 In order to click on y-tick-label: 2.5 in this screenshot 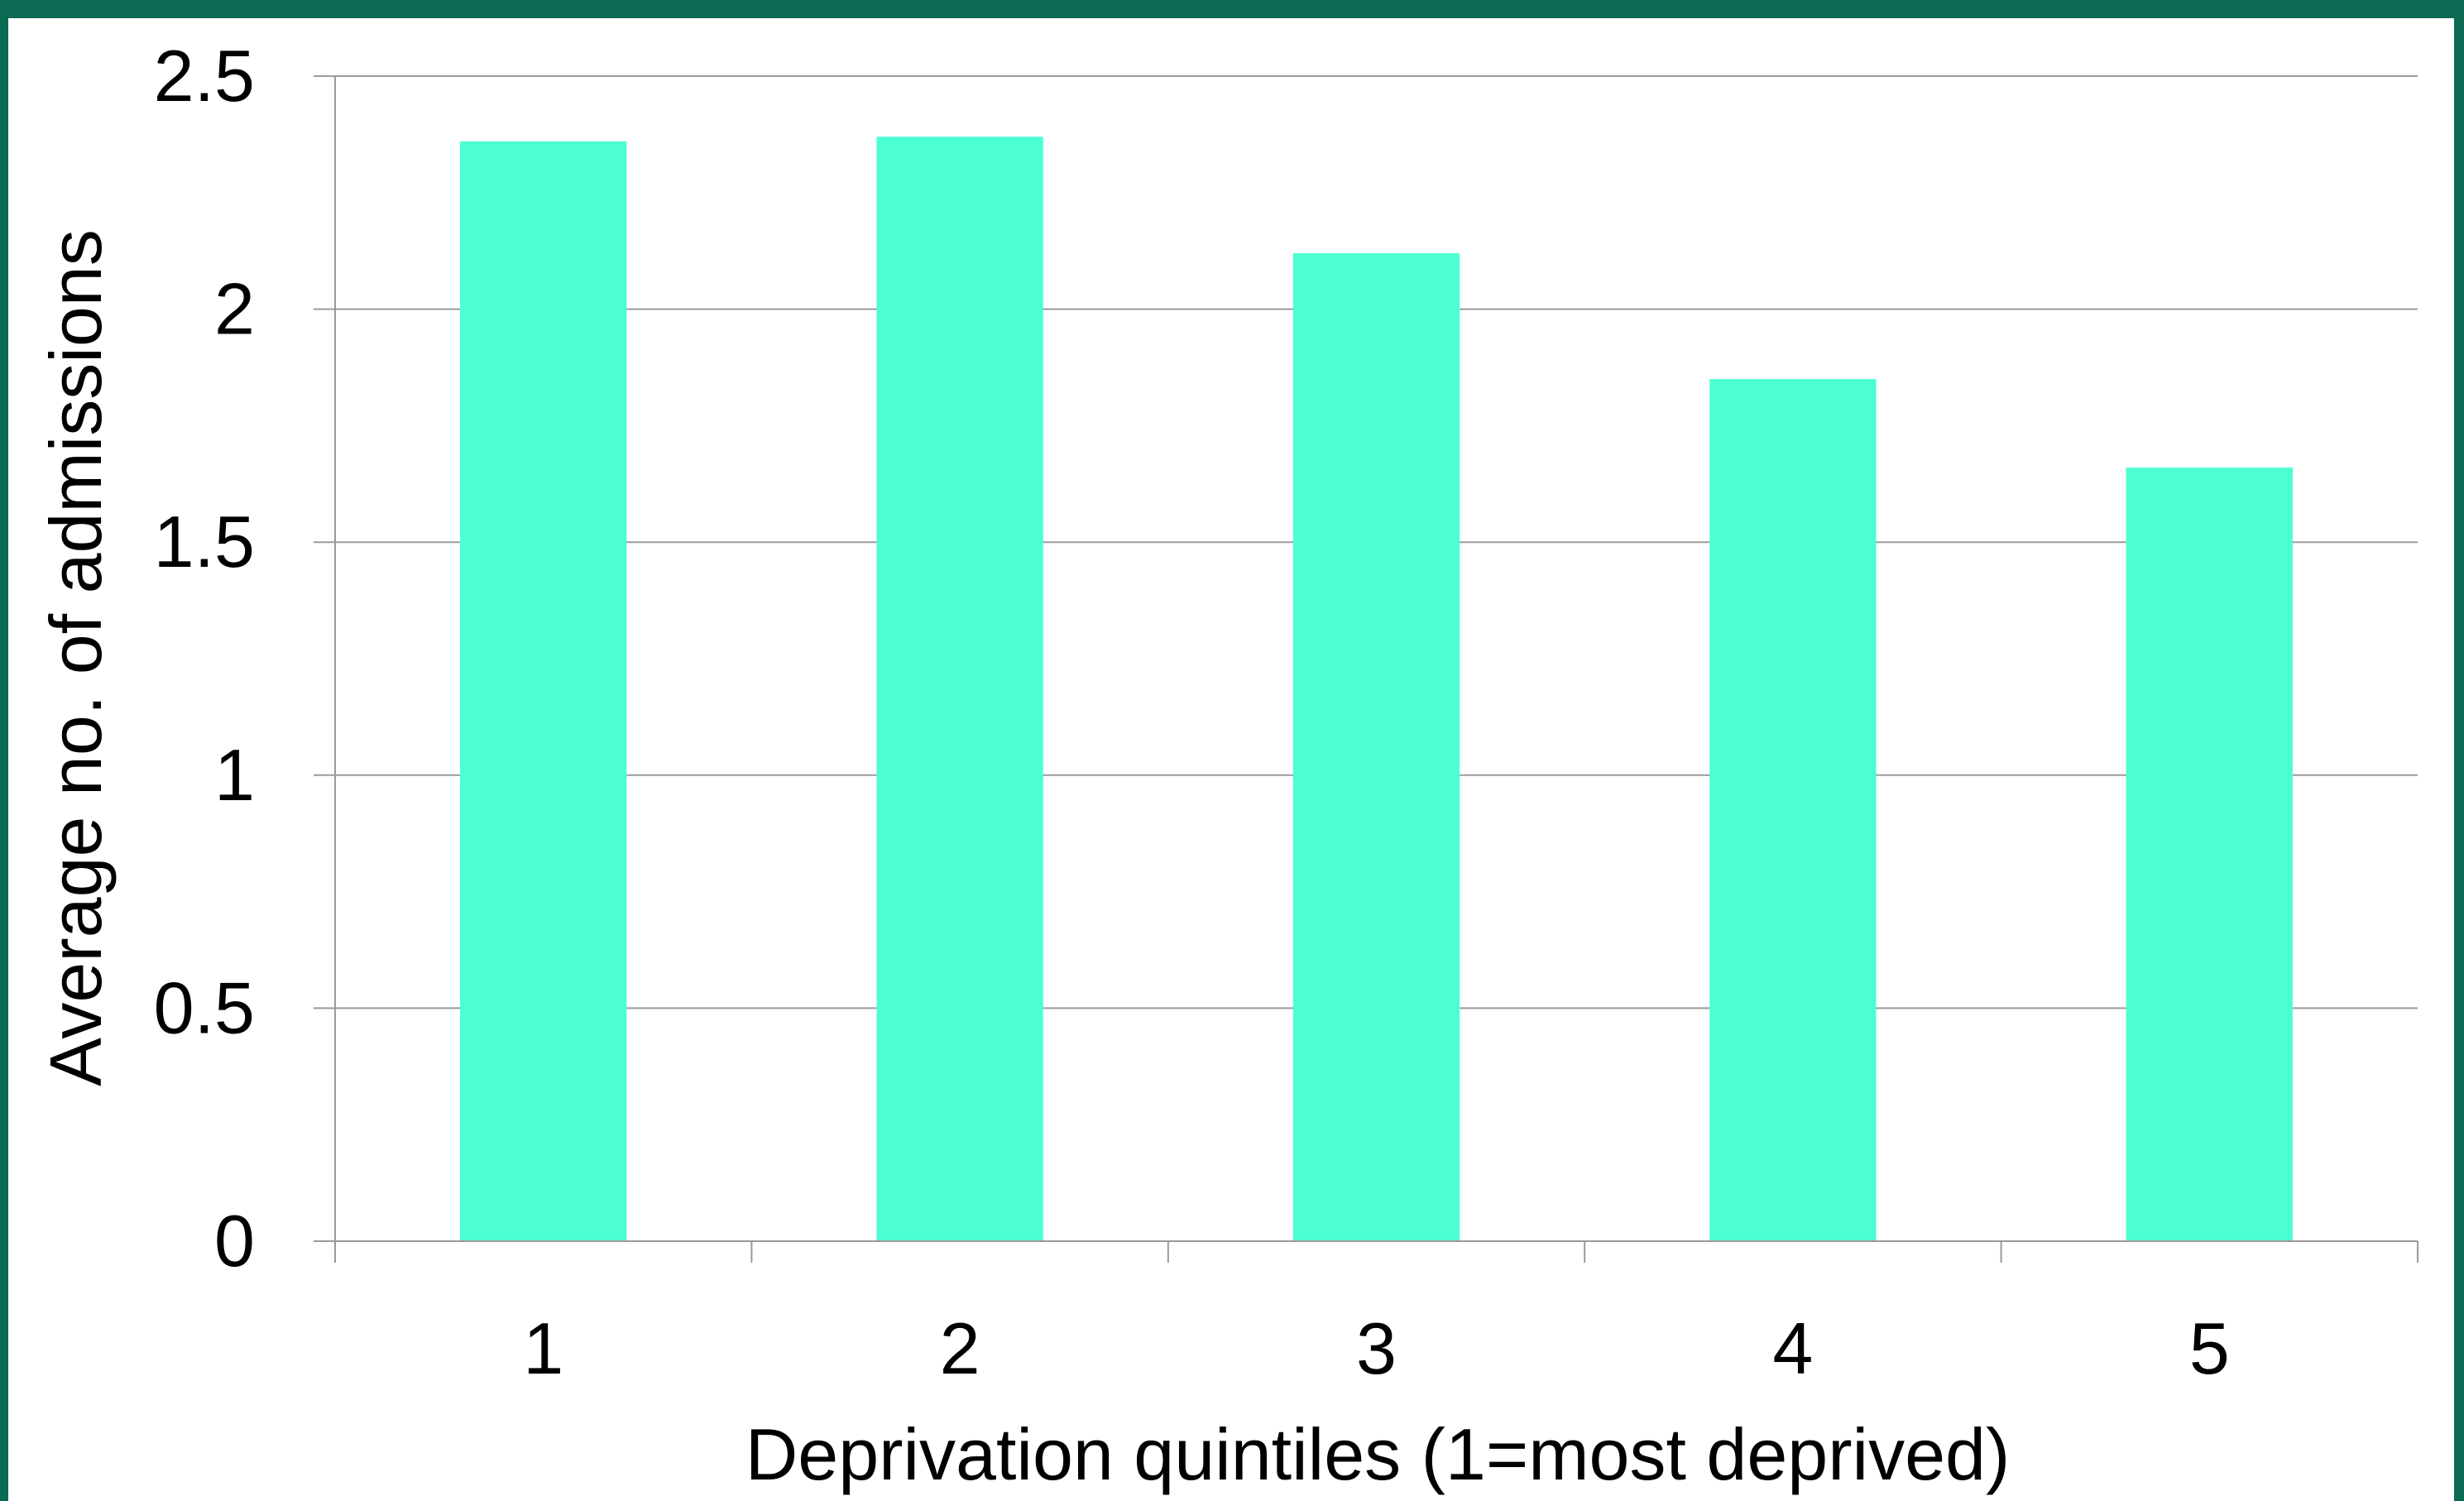, I will do `click(204, 76)`.